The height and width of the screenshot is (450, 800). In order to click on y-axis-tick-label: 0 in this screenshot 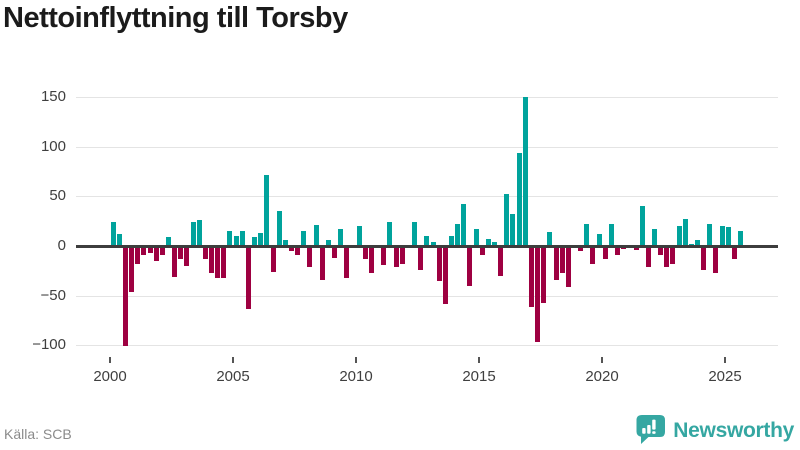, I will do `click(61, 245)`.